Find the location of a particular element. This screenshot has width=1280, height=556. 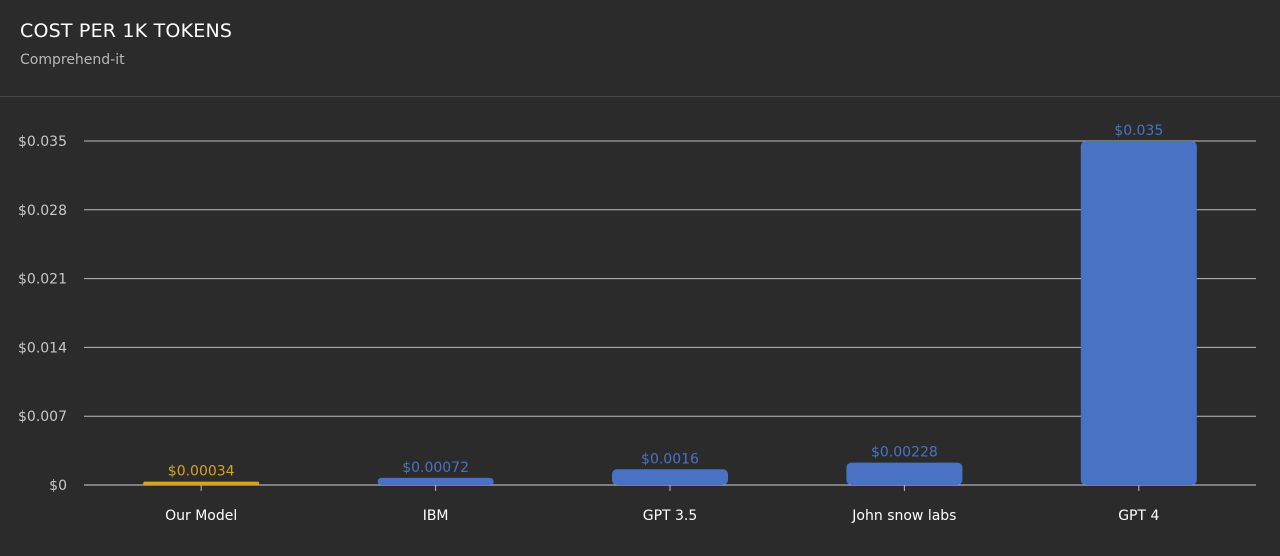

data-label: $0.00228 is located at coordinates (904, 453).